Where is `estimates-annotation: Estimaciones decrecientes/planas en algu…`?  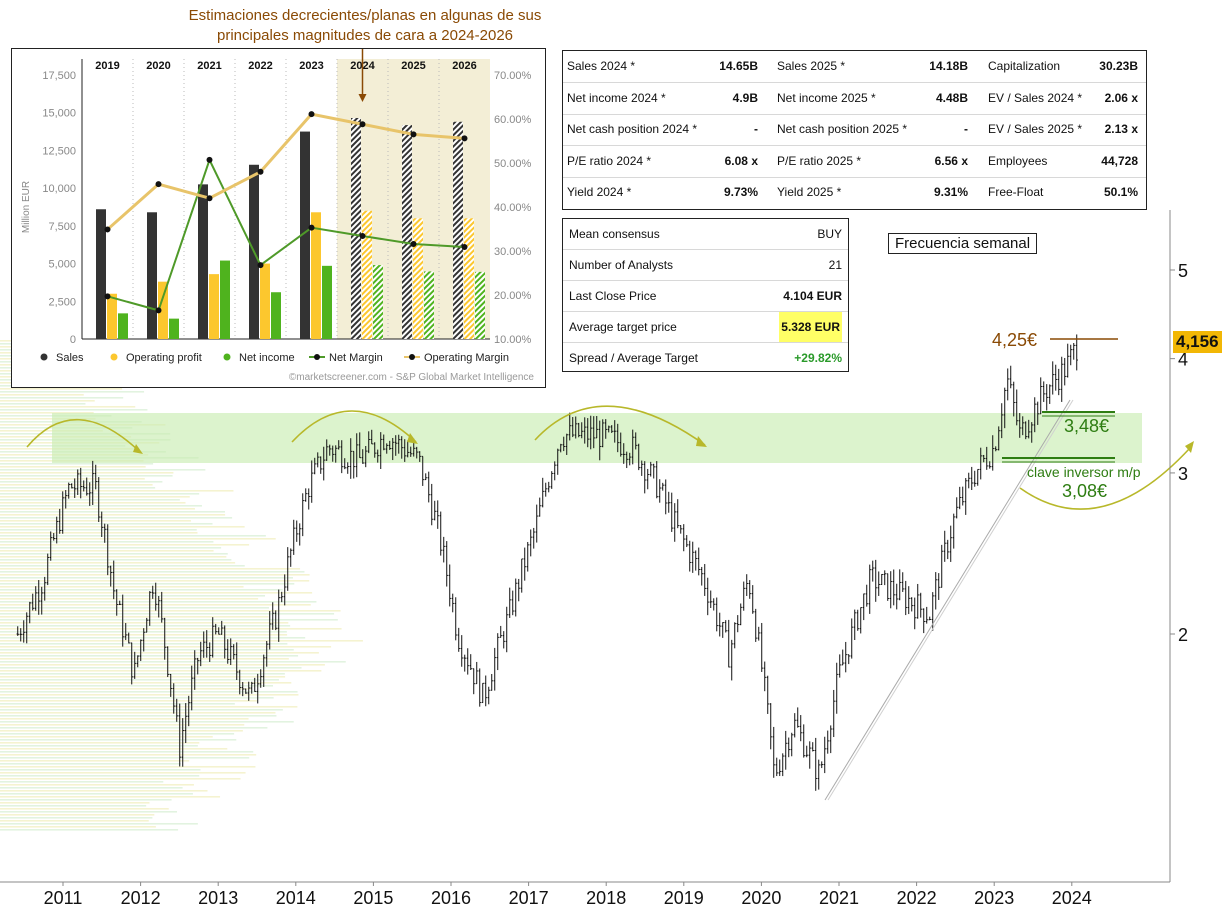
estimates-annotation: Estimaciones decrecientes/planas en algu… is located at coordinates (365, 25).